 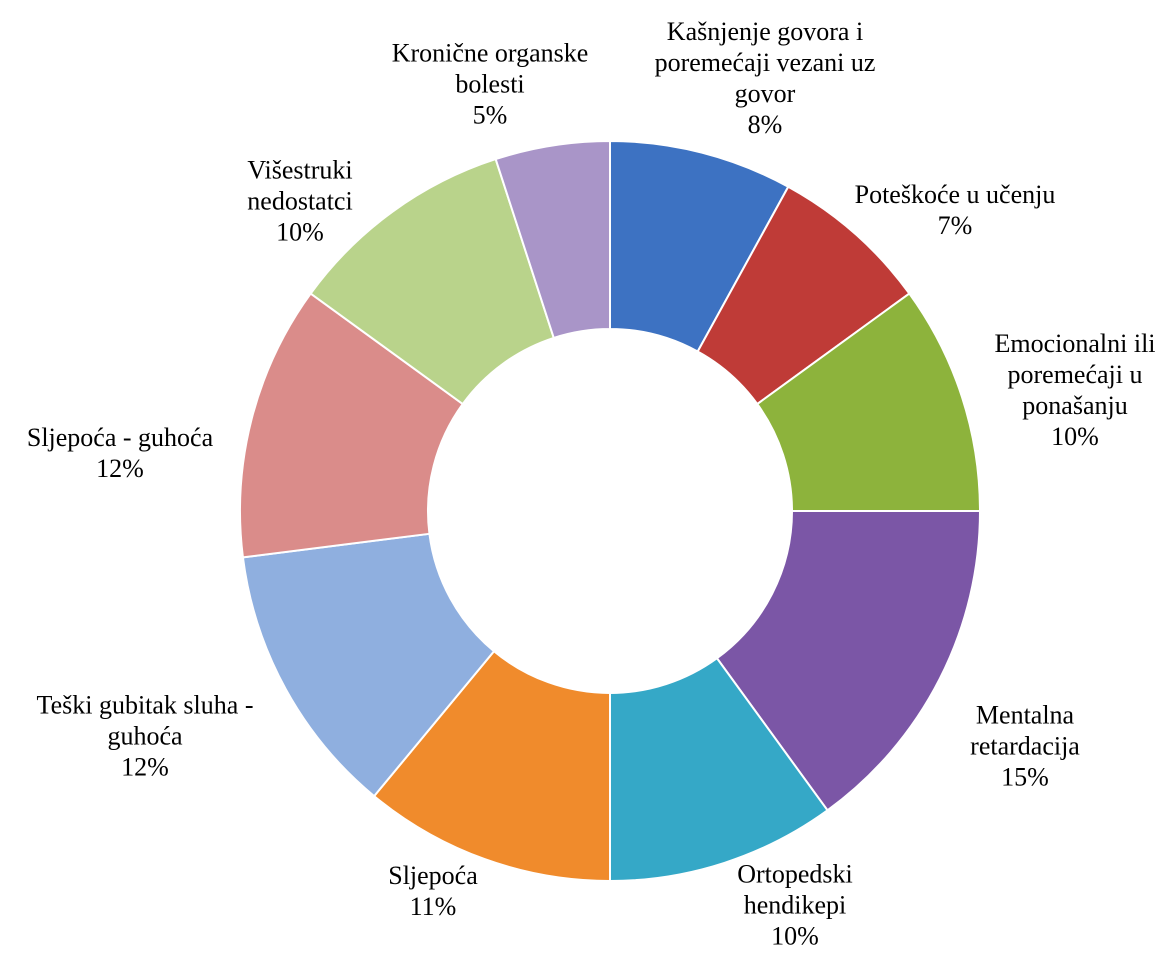 What do you see at coordinates (433, 875) in the screenshot?
I see `category-name: Sljepoća` at bounding box center [433, 875].